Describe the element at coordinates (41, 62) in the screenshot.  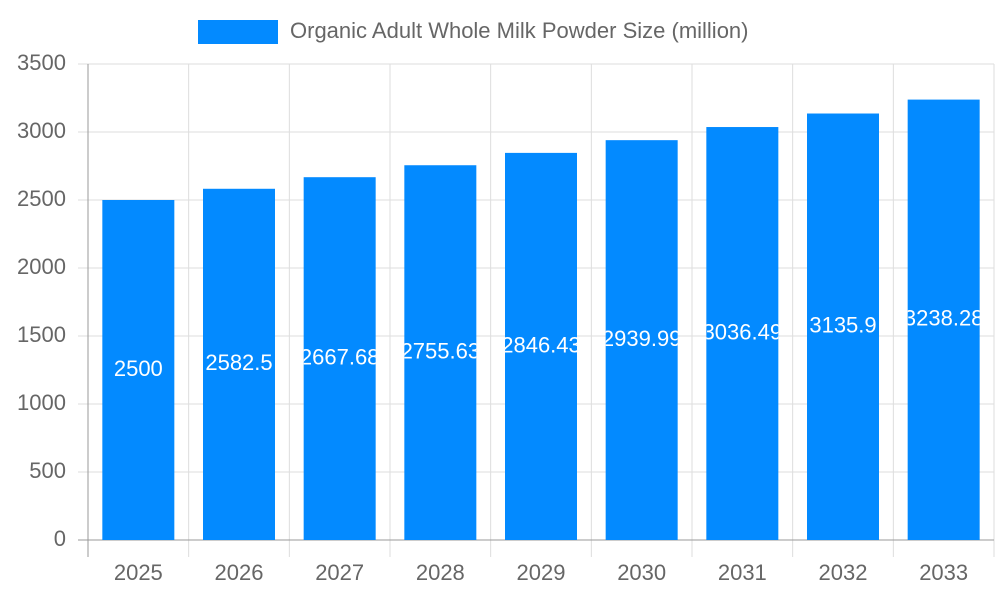
I see `y-tick-label: 3500` at that location.